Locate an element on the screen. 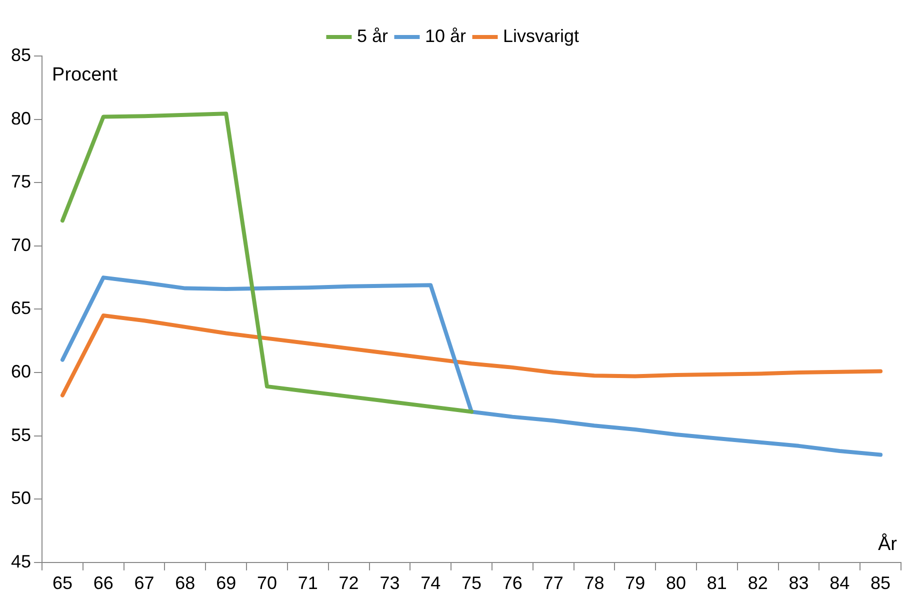 This screenshot has height=606, width=919. x-tick-label: 74 is located at coordinates (430, 583).